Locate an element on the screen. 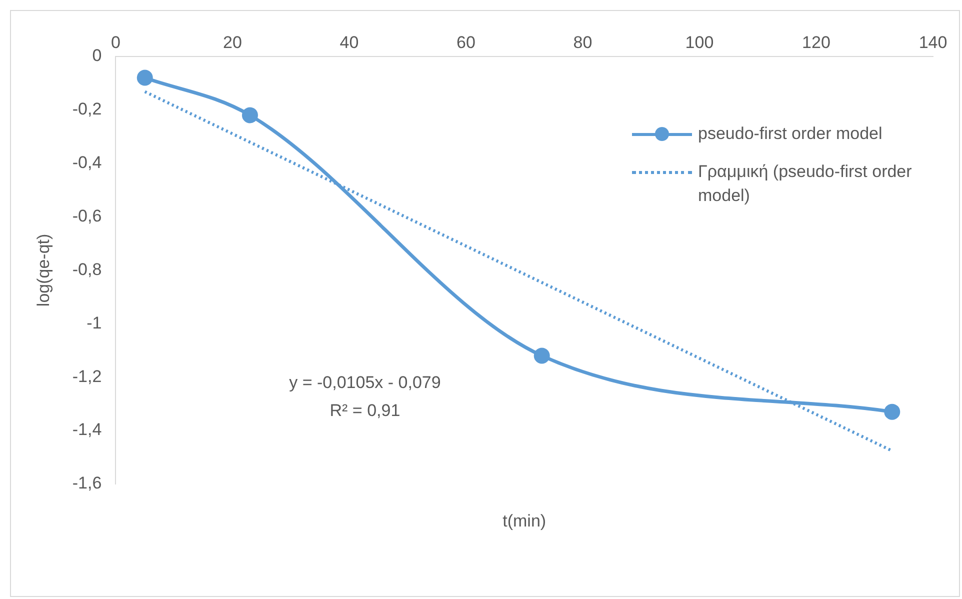 This screenshot has height=599, width=962. y-tick-label: -1 is located at coordinates (94, 322).